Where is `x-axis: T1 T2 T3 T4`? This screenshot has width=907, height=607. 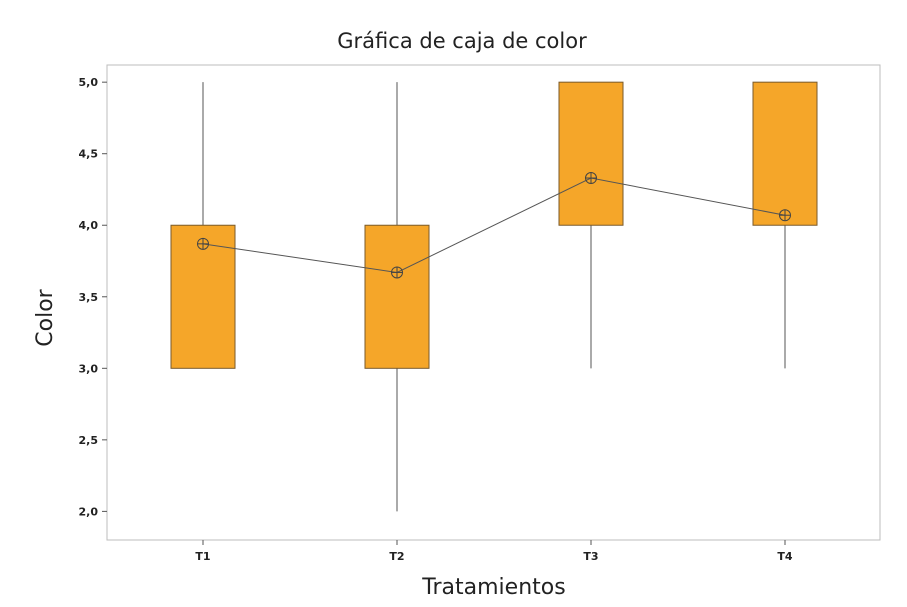 x-axis: T1 T2 T3 T4 is located at coordinates (494, 551).